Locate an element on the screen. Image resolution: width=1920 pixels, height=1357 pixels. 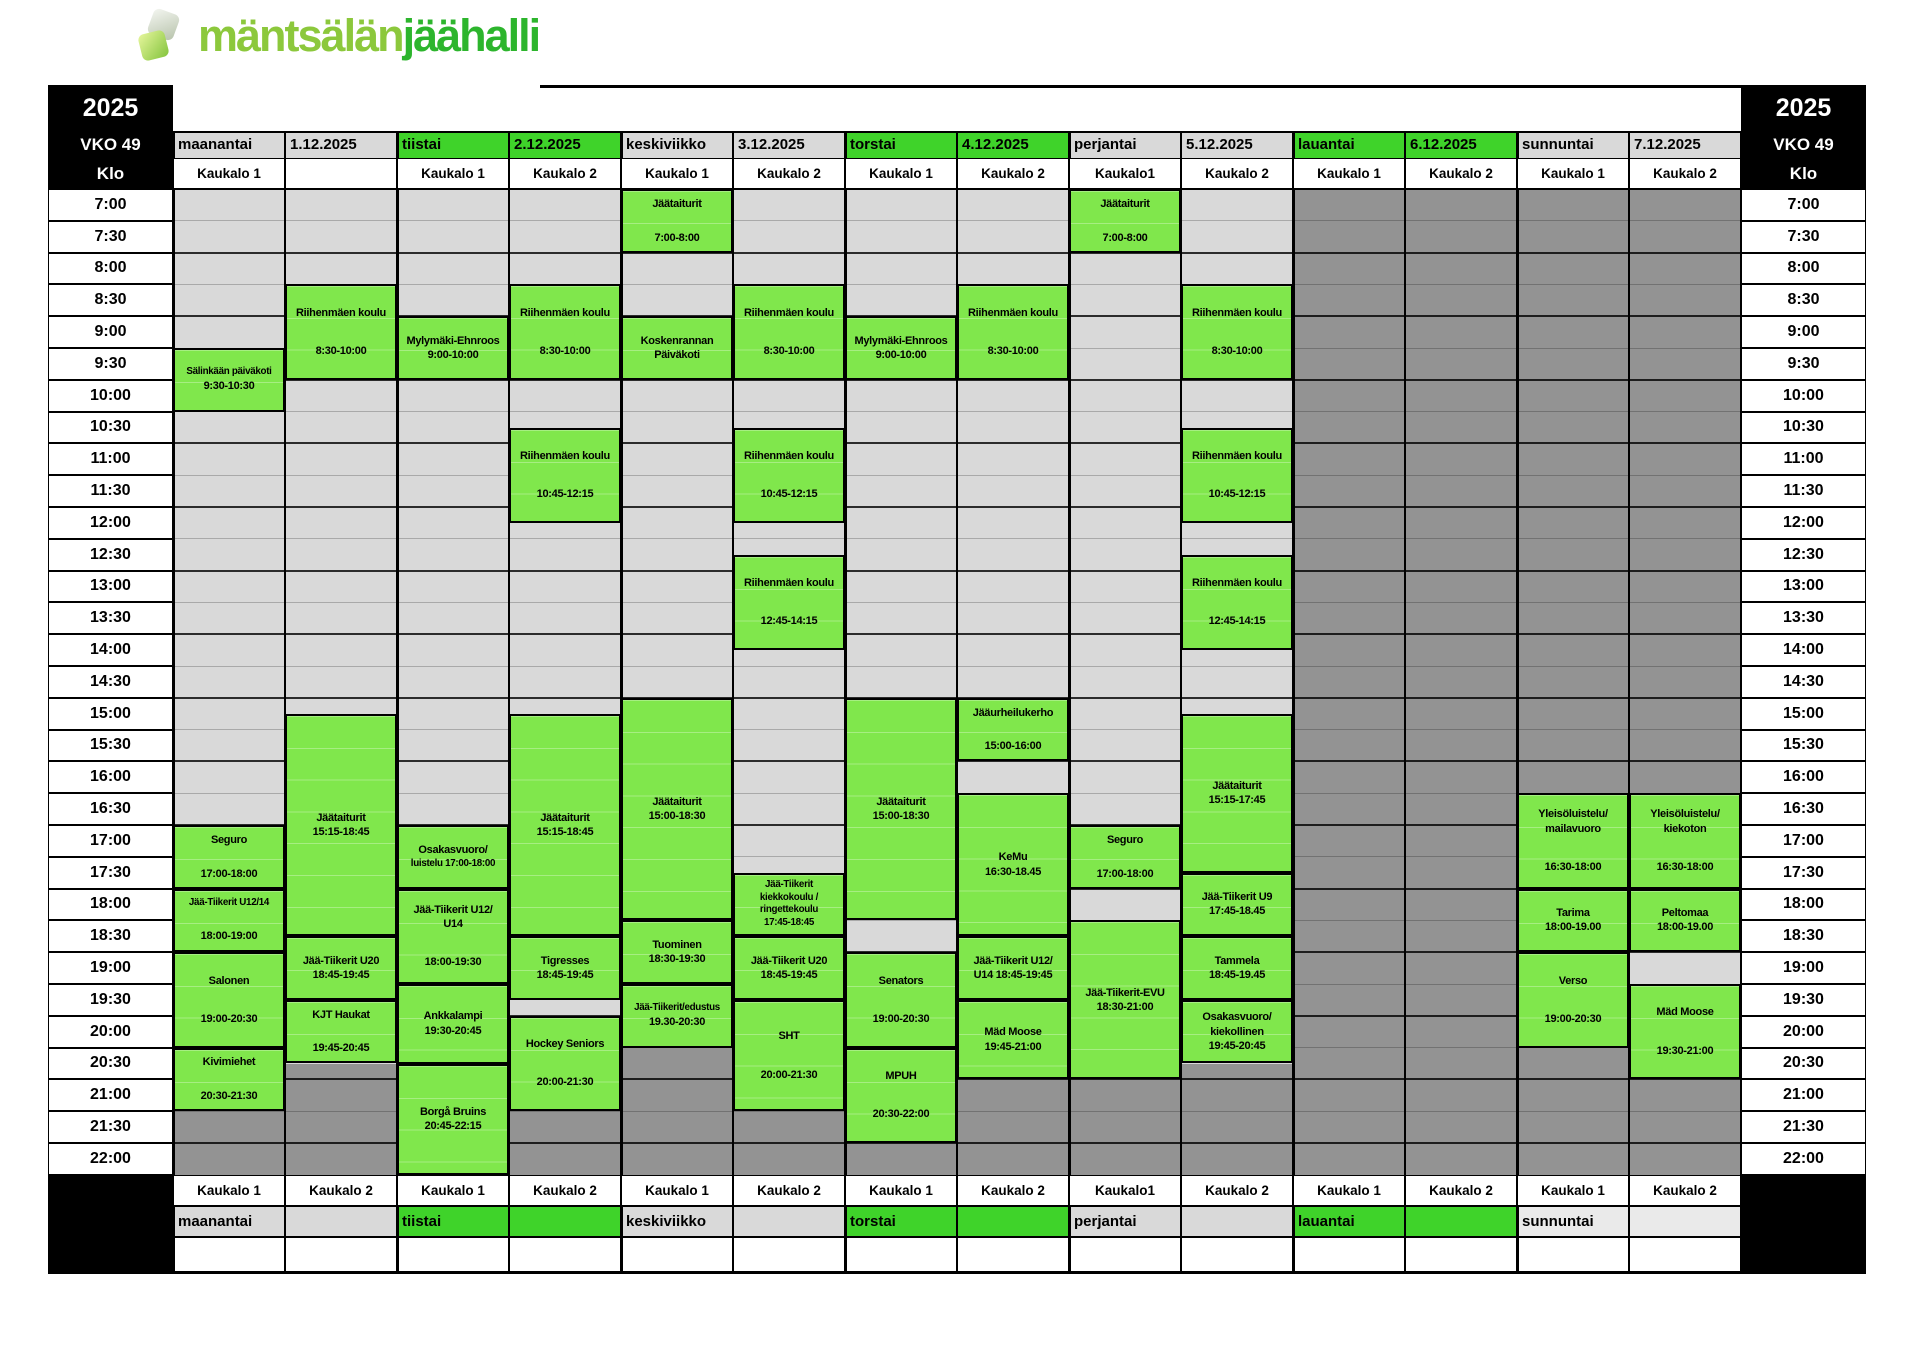
booking-line: 15:00-18:30 is located at coordinates (901, 816).